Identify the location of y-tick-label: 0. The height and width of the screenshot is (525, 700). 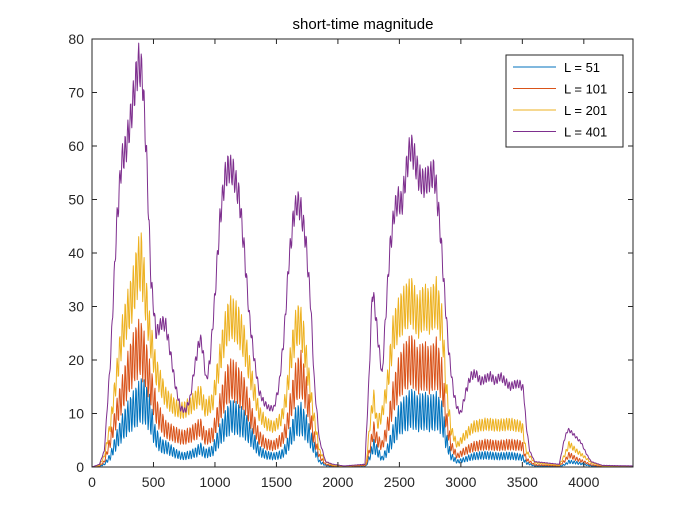
(80, 467).